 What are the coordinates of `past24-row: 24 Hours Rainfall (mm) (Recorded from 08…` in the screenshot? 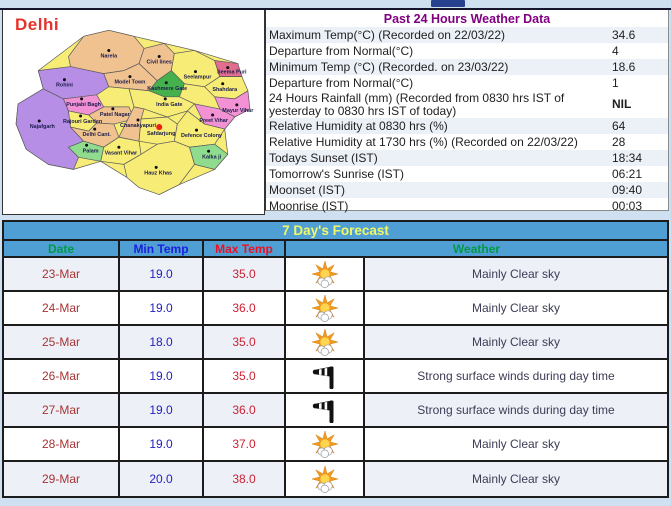 It's located at (467, 104).